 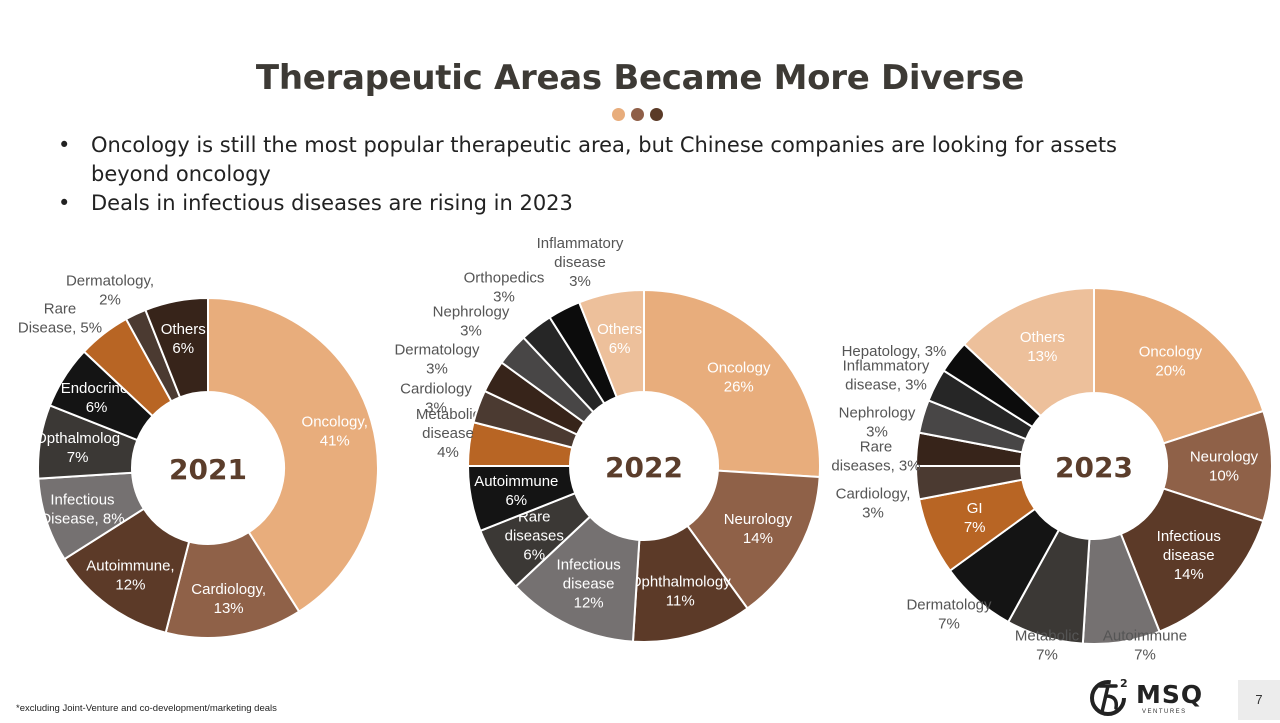 What do you see at coordinates (1047, 646) in the screenshot?
I see `slice-label-metabolic: Metabolic 7%` at bounding box center [1047, 646].